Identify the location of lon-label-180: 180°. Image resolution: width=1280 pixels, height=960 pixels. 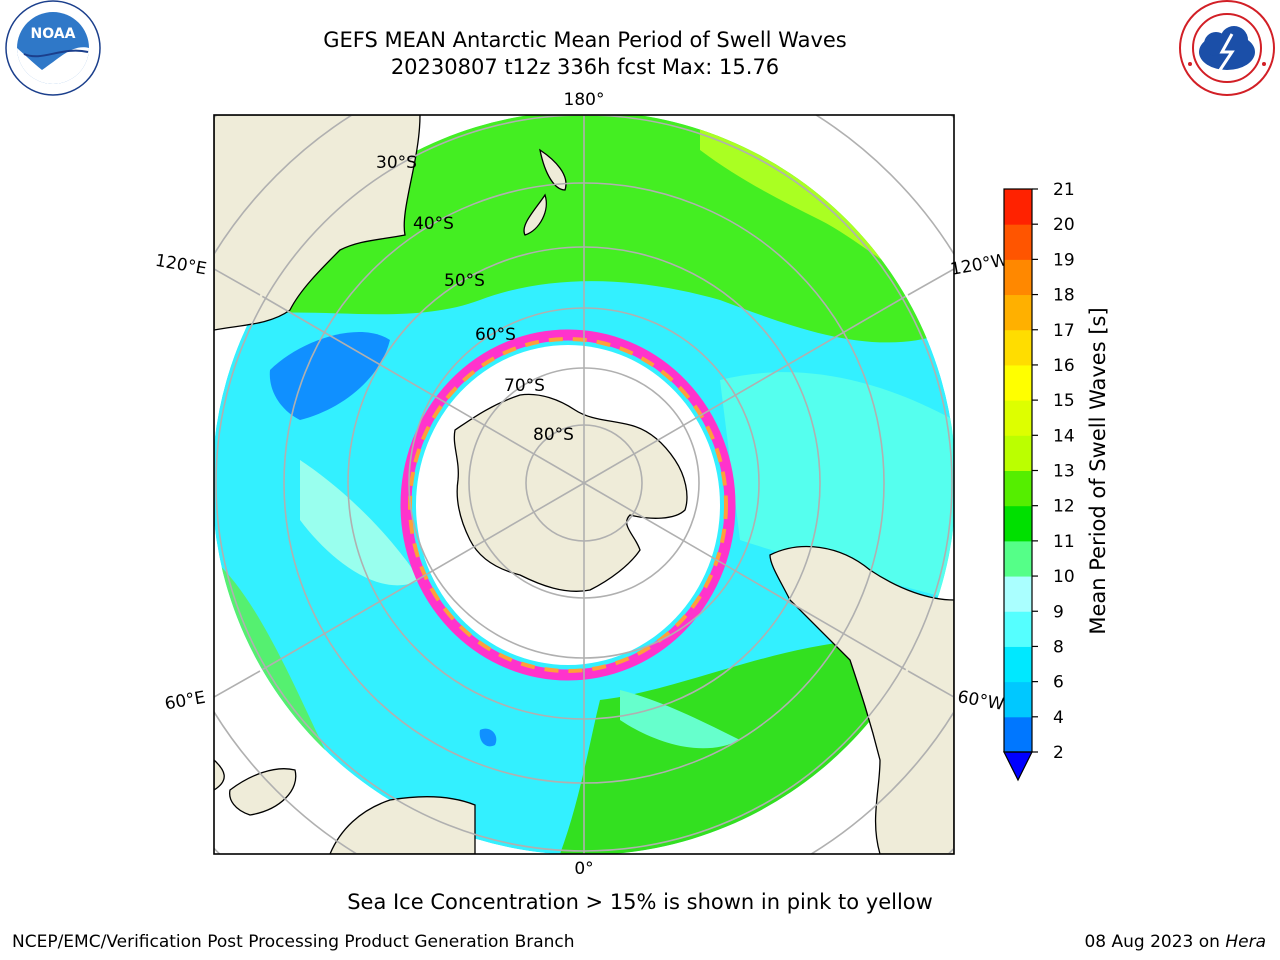
(584, 100).